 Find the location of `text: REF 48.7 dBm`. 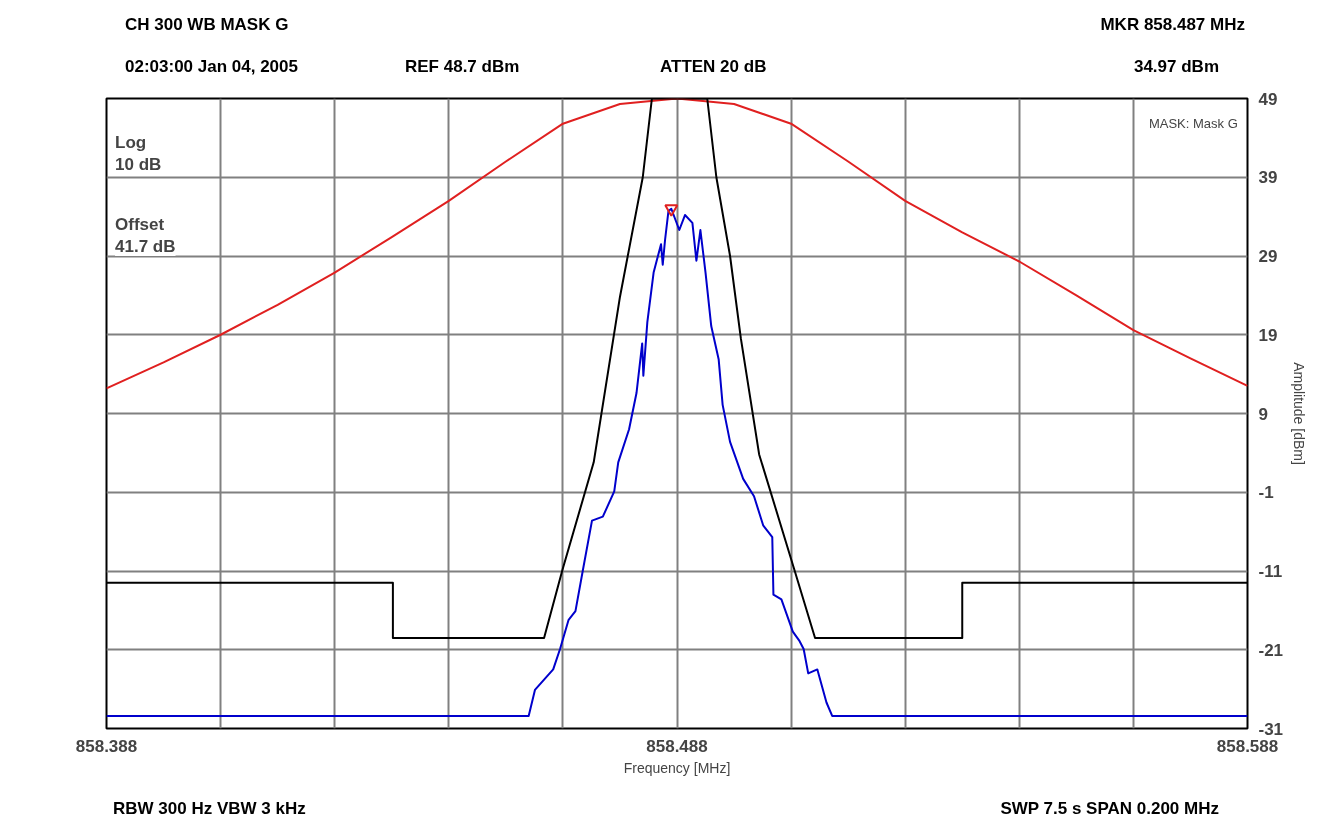

text: REF 48.7 dBm is located at coordinates (462, 67).